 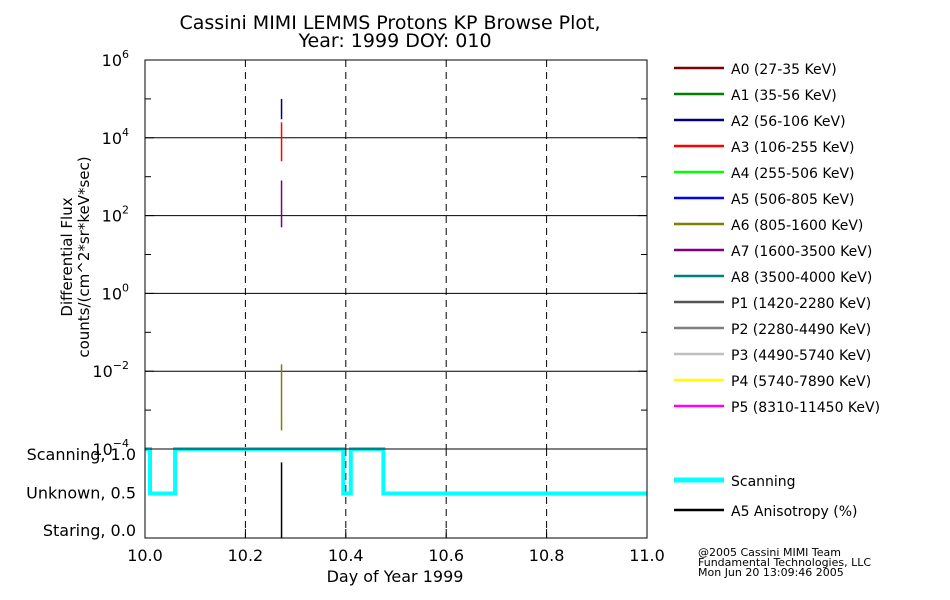 What do you see at coordinates (801, 382) in the screenshot?
I see `legend-label: P4 (5740-7890 KeV)` at bounding box center [801, 382].